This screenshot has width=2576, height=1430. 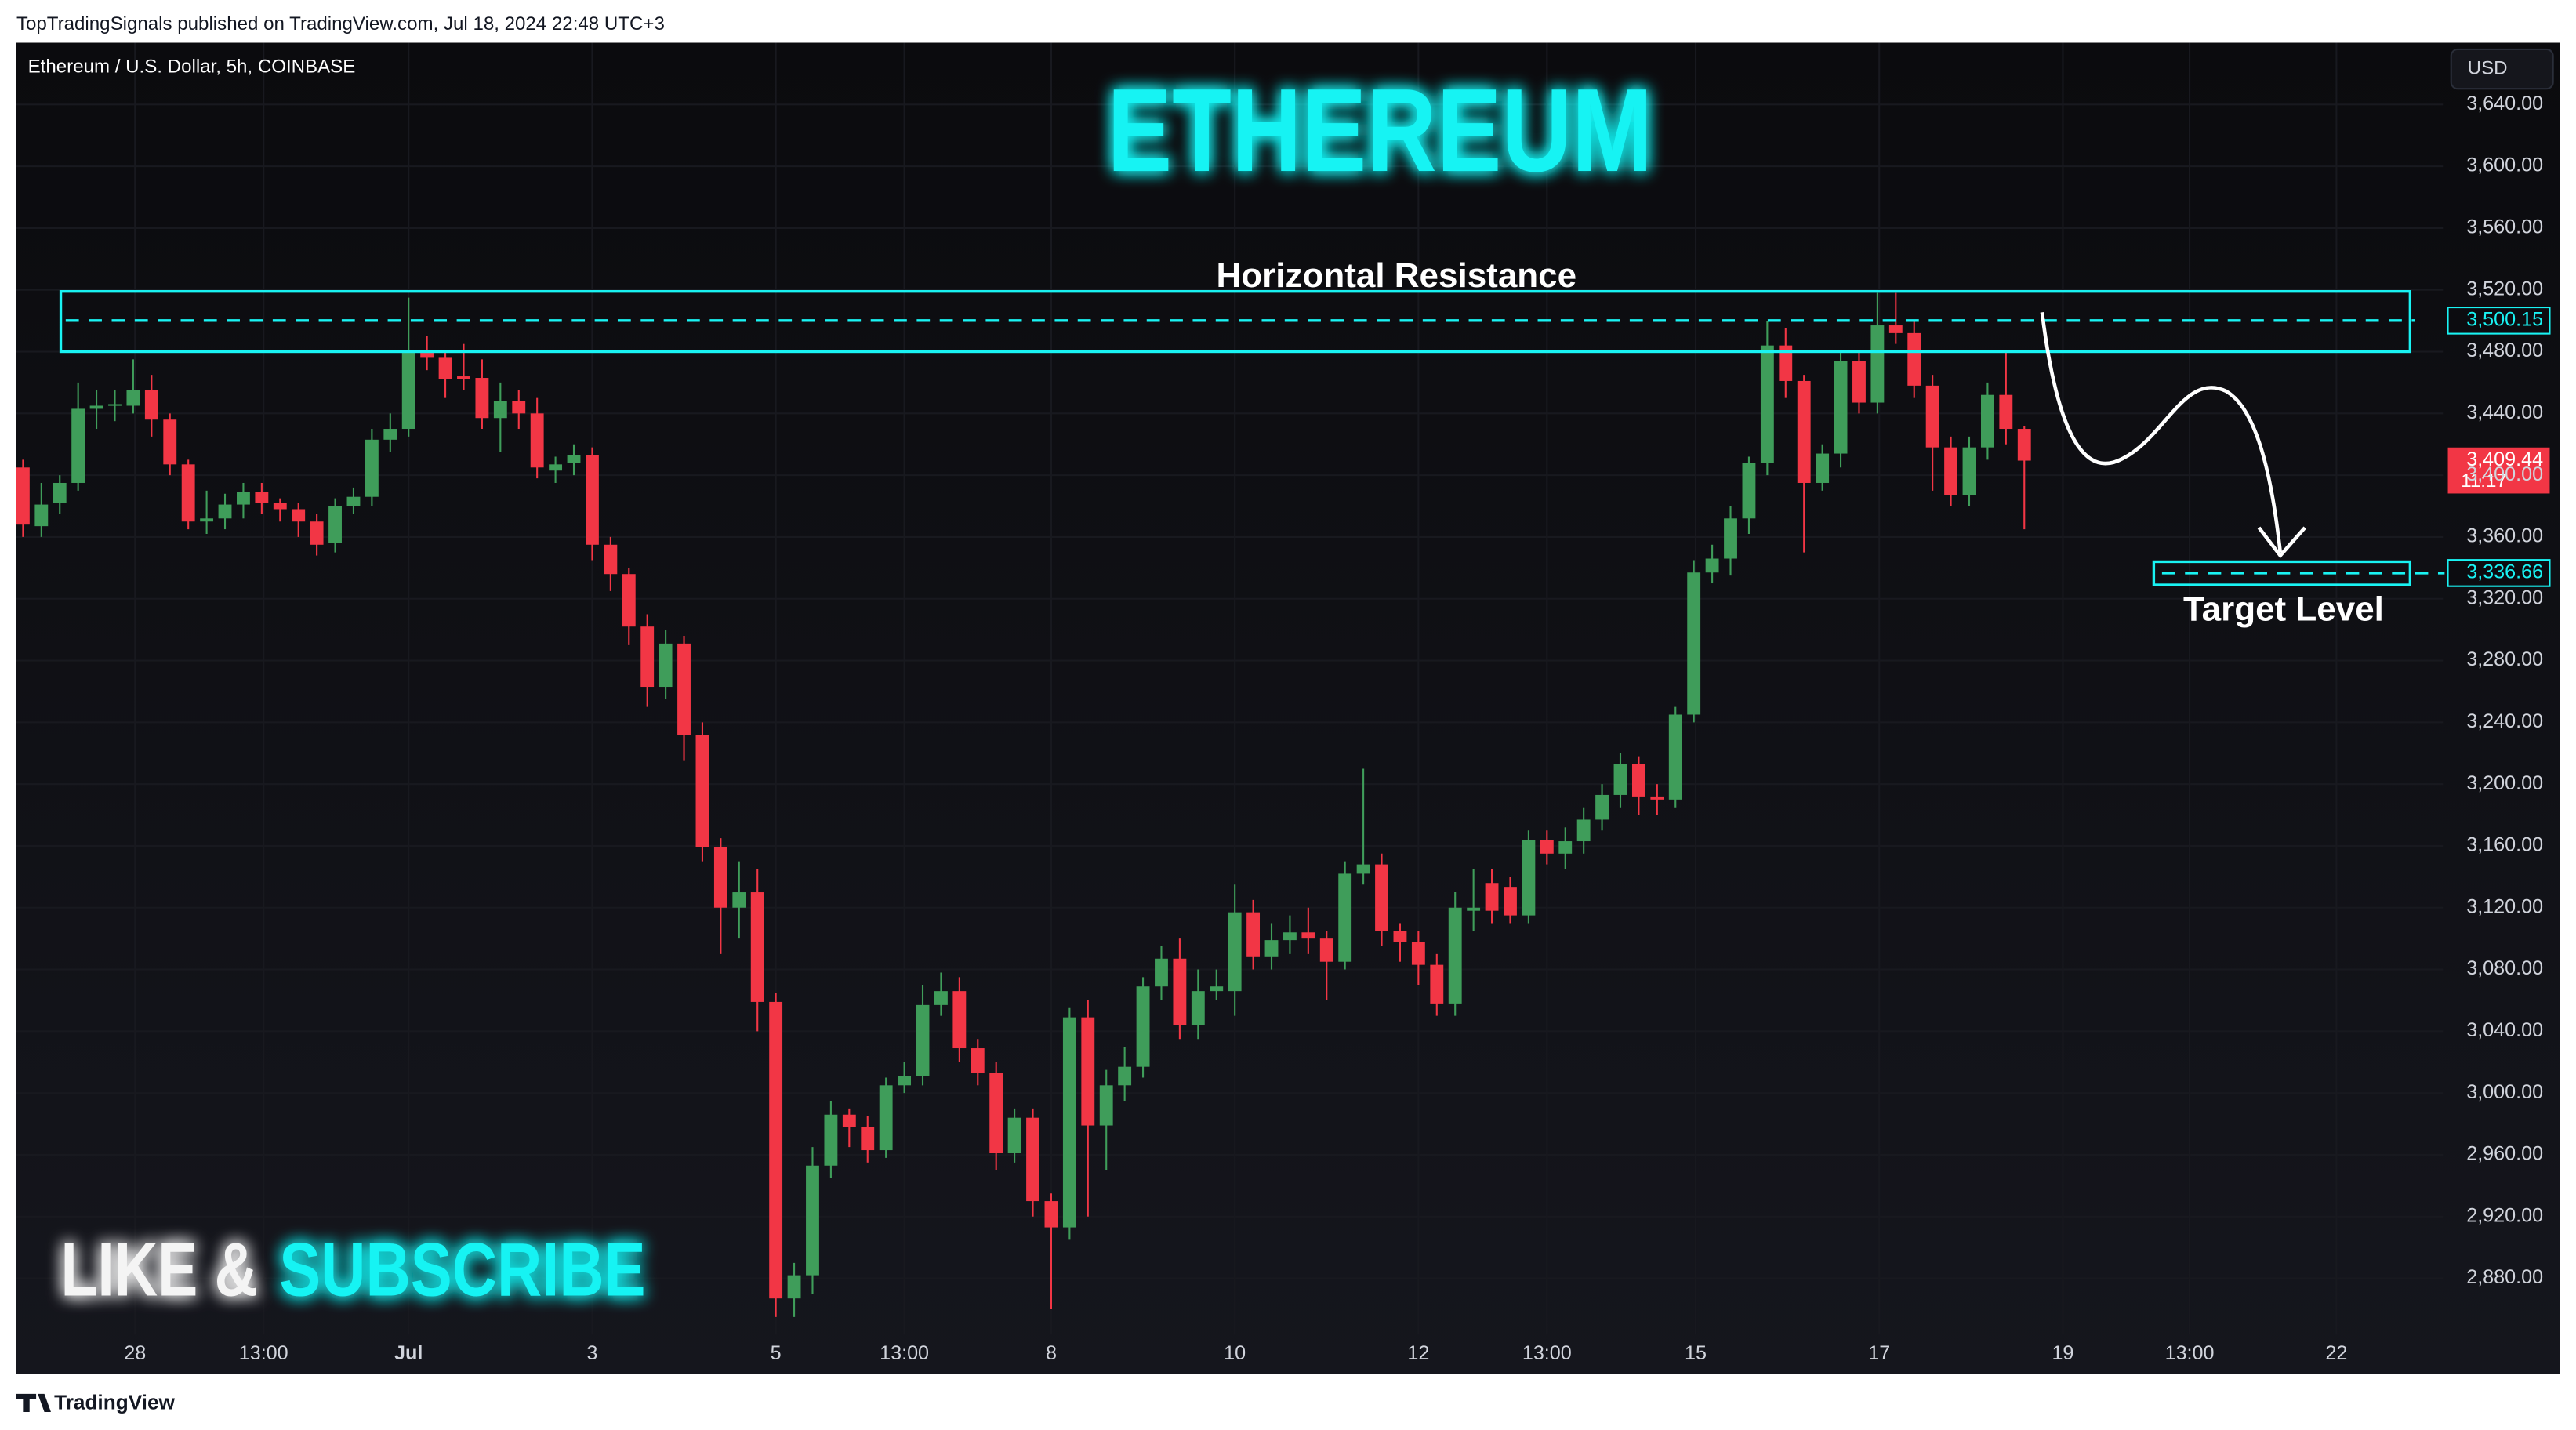 I want to click on y-tick-label: 2,960.00, so click(x=2504, y=1154).